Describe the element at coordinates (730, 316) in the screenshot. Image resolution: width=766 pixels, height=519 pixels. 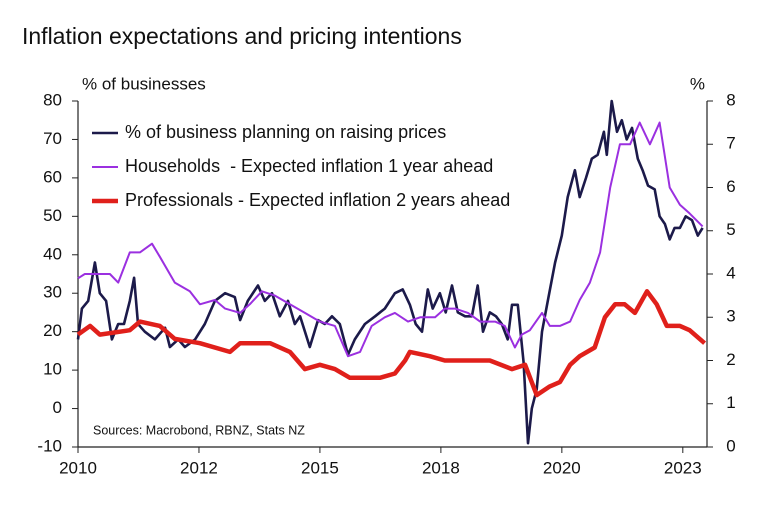
I see `y2-tick-label: 3` at that location.